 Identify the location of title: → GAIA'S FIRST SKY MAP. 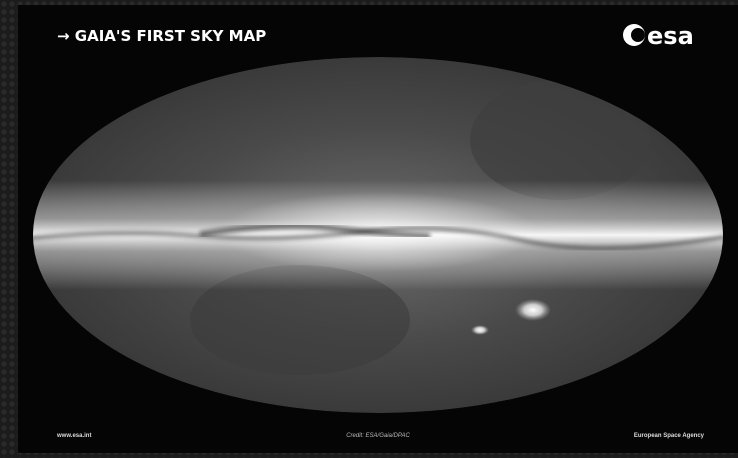
(161, 36).